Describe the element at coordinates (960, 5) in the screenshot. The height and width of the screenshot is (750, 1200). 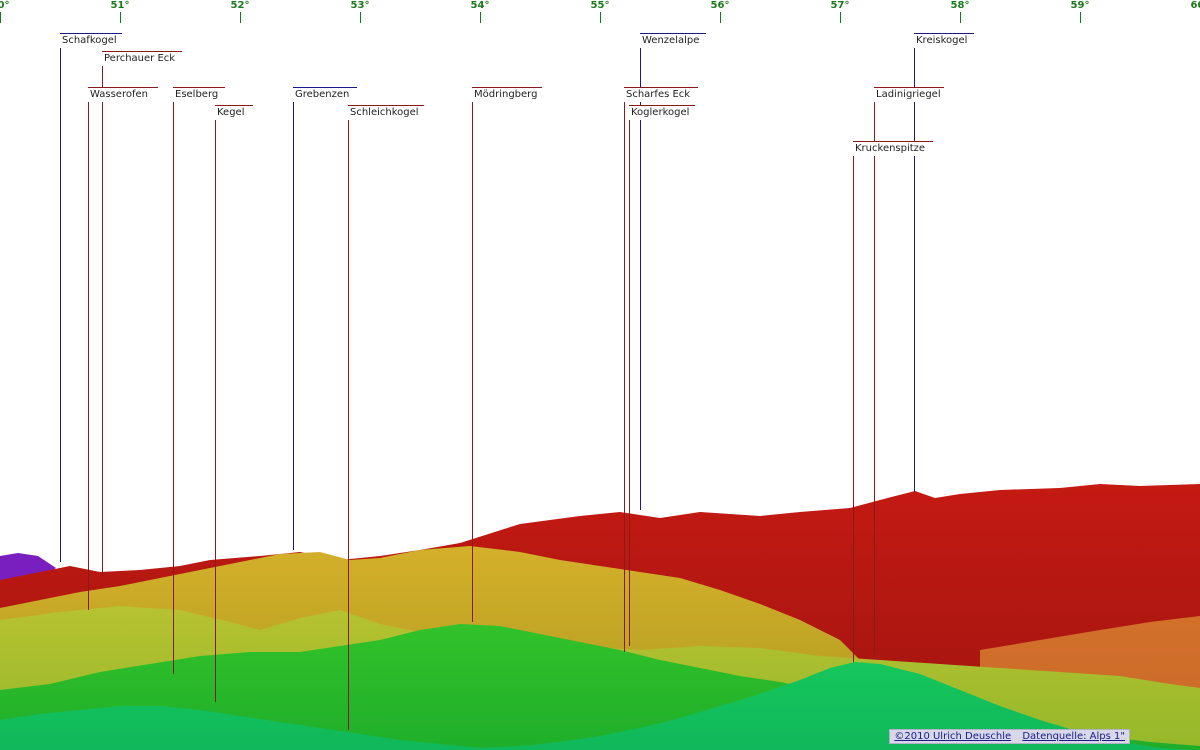
I see `axis-tick-label: 58°` at that location.